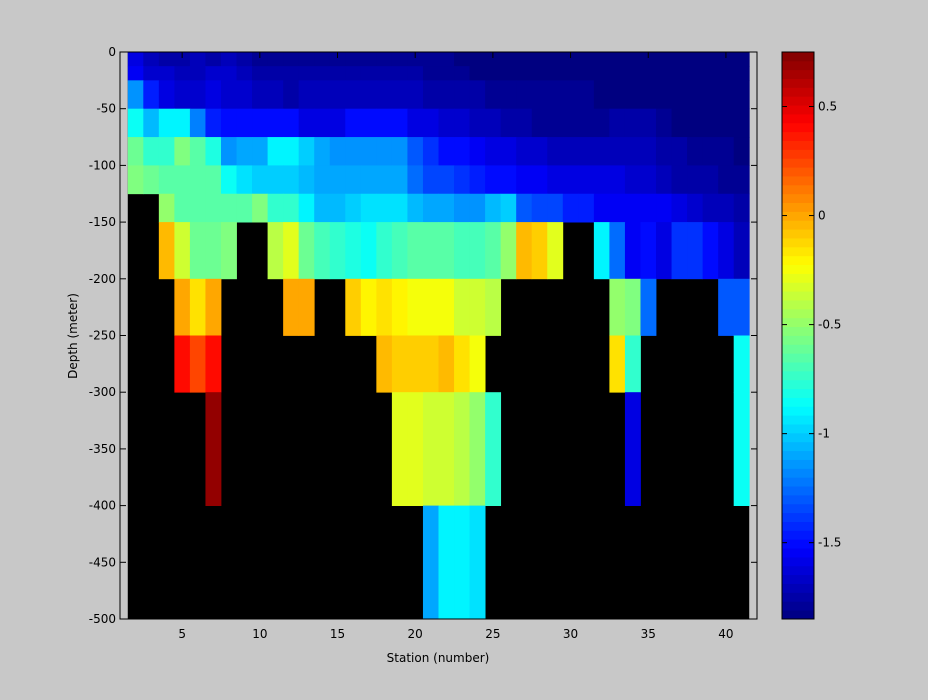 This screenshot has width=928, height=700. Describe the element at coordinates (725, 634) in the screenshot. I see `x-tick-label: 40` at that location.